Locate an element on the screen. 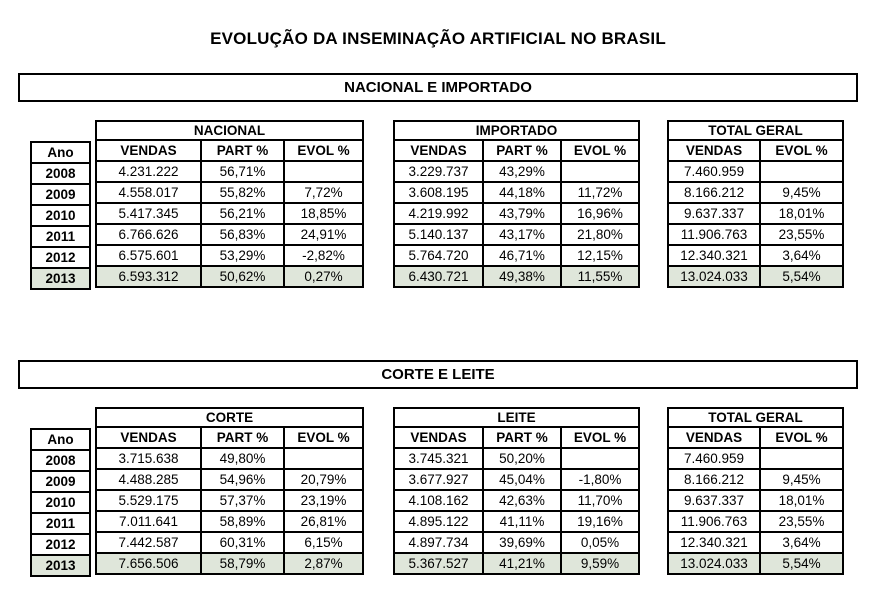 Image resolution: width=876 pixels, height=605 pixels. table-cell: 13.024.033 is located at coordinates (714, 563).